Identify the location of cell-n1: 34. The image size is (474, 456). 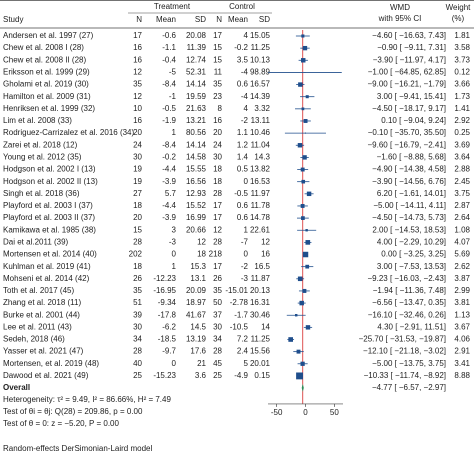
(137, 339).